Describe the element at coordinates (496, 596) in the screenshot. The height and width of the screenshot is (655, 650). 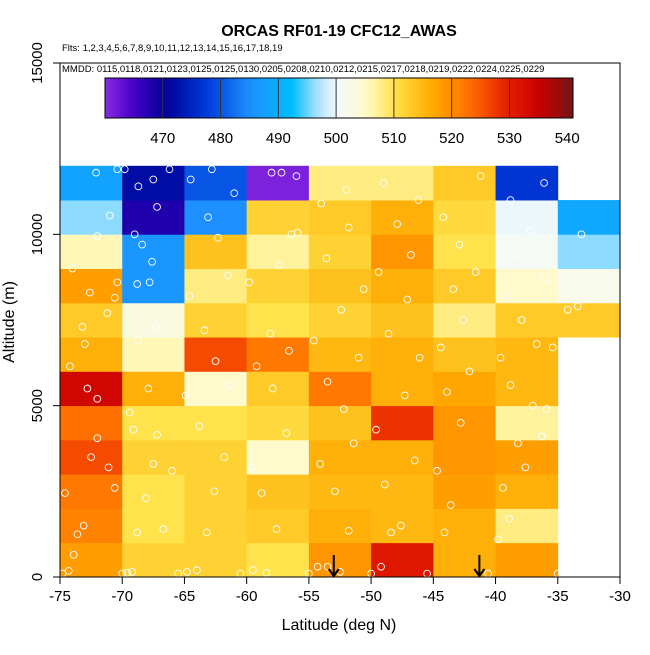
I see `x-tick-label: -40` at that location.